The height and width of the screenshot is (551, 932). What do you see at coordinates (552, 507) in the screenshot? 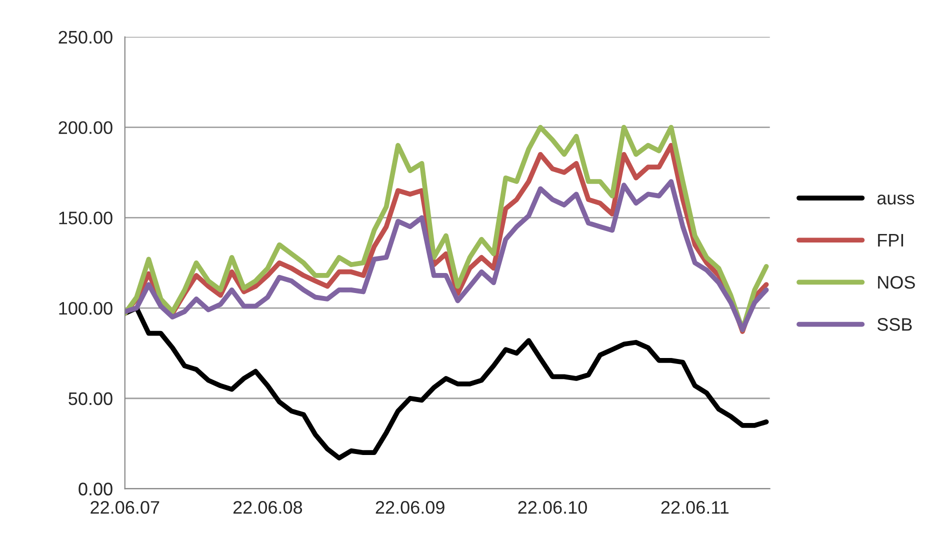
I see `x-tick-label: 22.06.10` at bounding box center [552, 507].